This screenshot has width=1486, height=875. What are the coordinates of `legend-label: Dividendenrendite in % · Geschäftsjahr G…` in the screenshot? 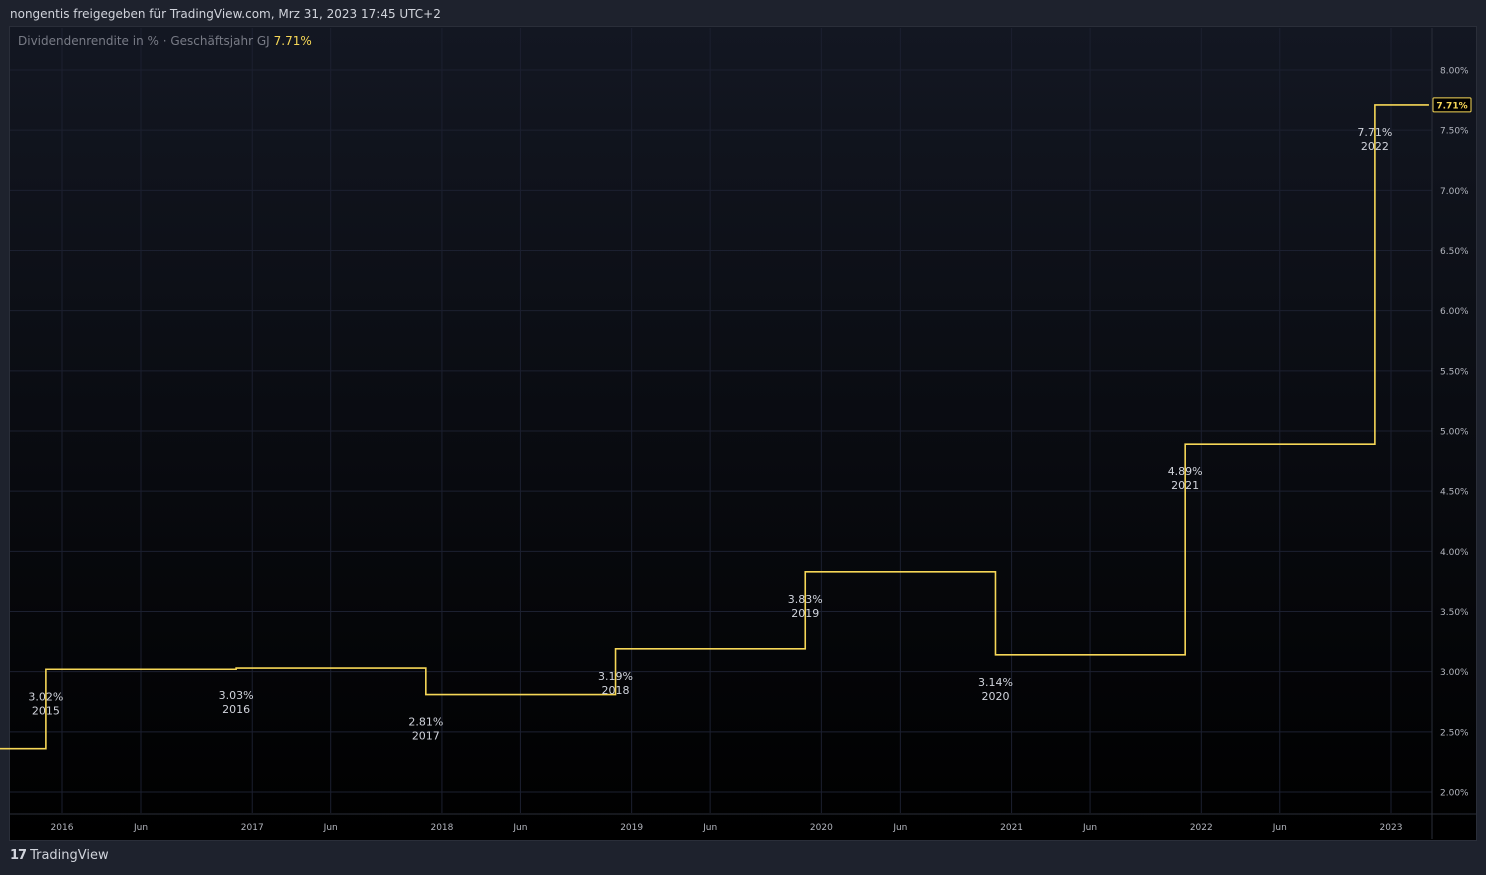 It's located at (144, 41).